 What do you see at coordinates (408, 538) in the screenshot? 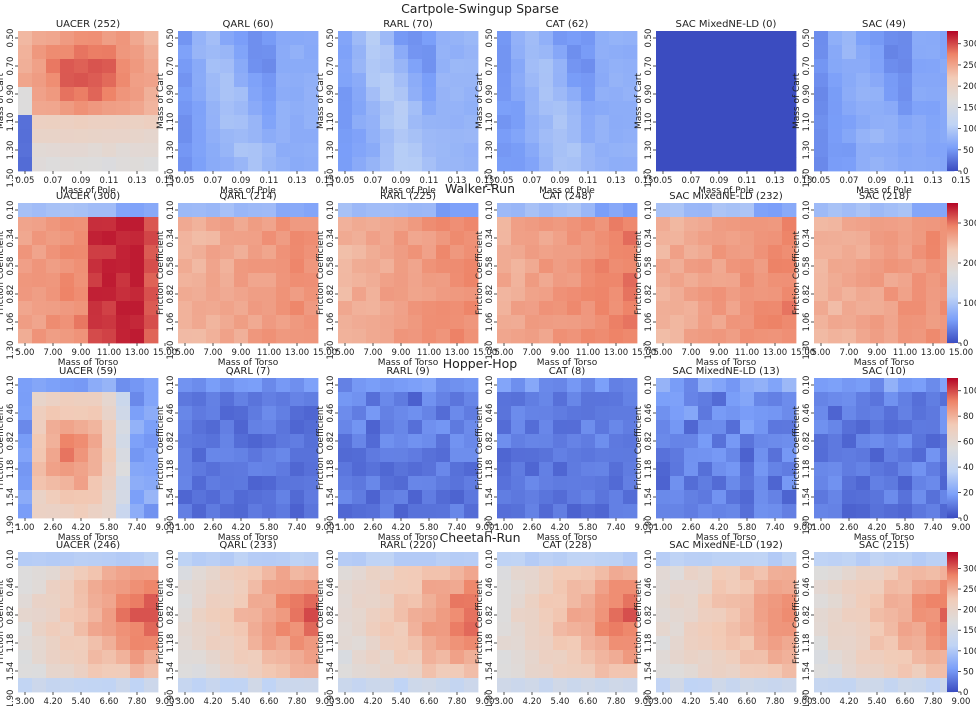
I see `x-axis-label: Mass of Torso` at bounding box center [408, 538].